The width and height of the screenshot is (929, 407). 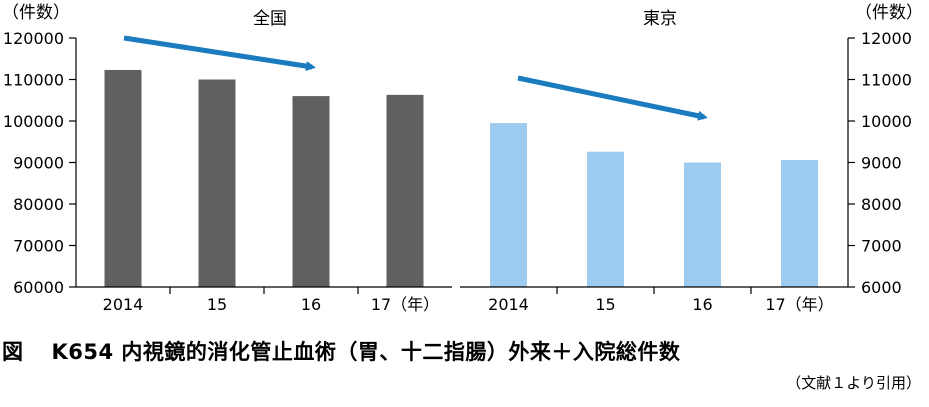 What do you see at coordinates (33, 121) in the screenshot?
I see `y-tick-label-national: 100000` at bounding box center [33, 121].